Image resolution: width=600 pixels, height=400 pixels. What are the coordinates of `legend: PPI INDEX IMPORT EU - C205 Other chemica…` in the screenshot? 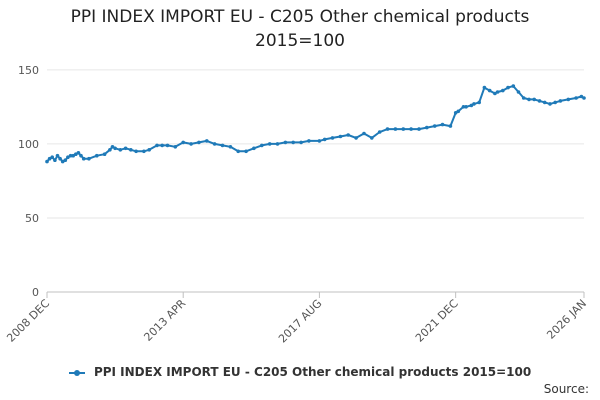 It's located at (300, 372).